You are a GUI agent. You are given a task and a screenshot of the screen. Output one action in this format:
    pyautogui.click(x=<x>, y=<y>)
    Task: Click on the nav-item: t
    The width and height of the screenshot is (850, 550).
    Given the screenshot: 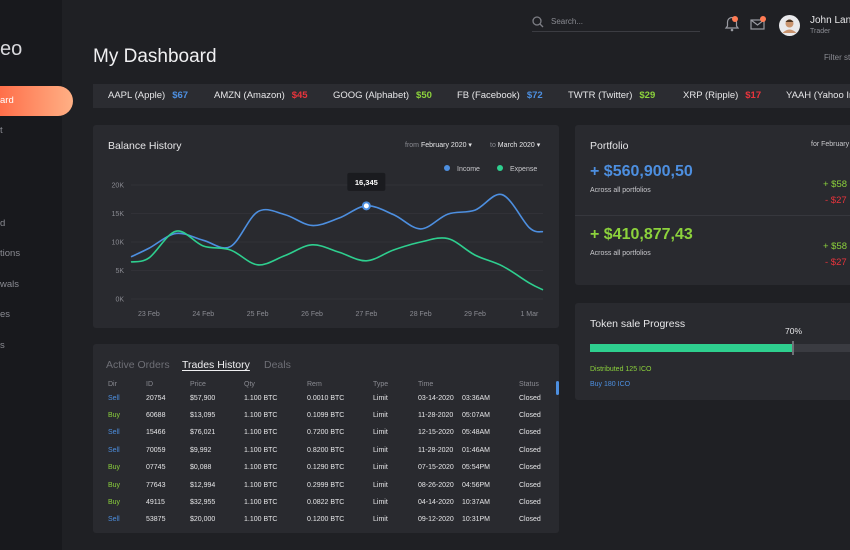 What is the action you would take?
    pyautogui.click(x=1, y=130)
    